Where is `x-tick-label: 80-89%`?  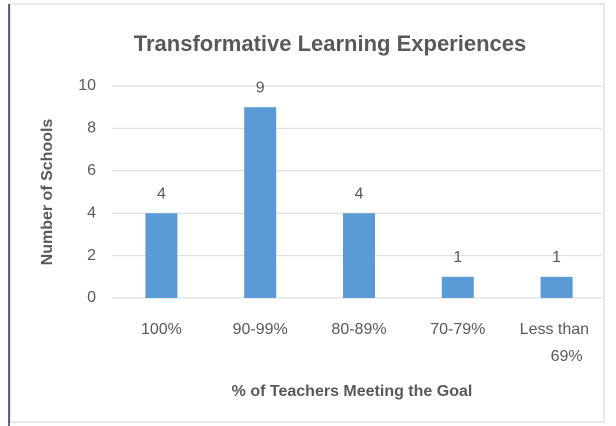
x-tick-label: 80-89% is located at coordinates (358, 329).